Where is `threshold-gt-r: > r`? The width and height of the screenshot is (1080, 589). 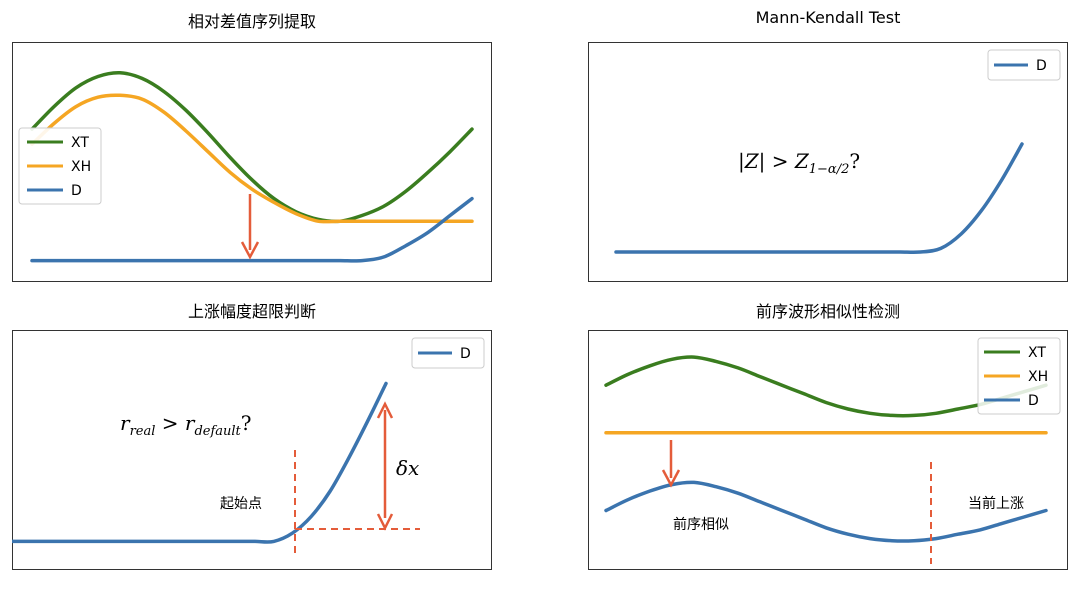 threshold-gt-r: > r is located at coordinates (175, 423).